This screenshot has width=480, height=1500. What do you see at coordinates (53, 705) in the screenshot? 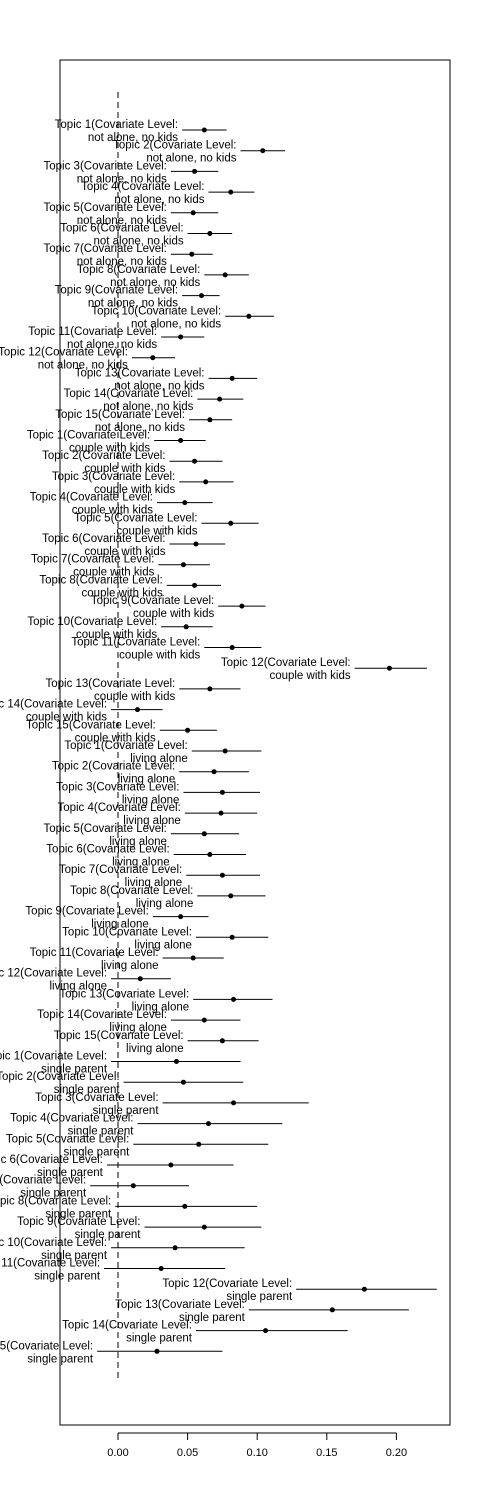
I see `point-label-topic: Topic 14(Covariate Level:` at bounding box center [53, 705].